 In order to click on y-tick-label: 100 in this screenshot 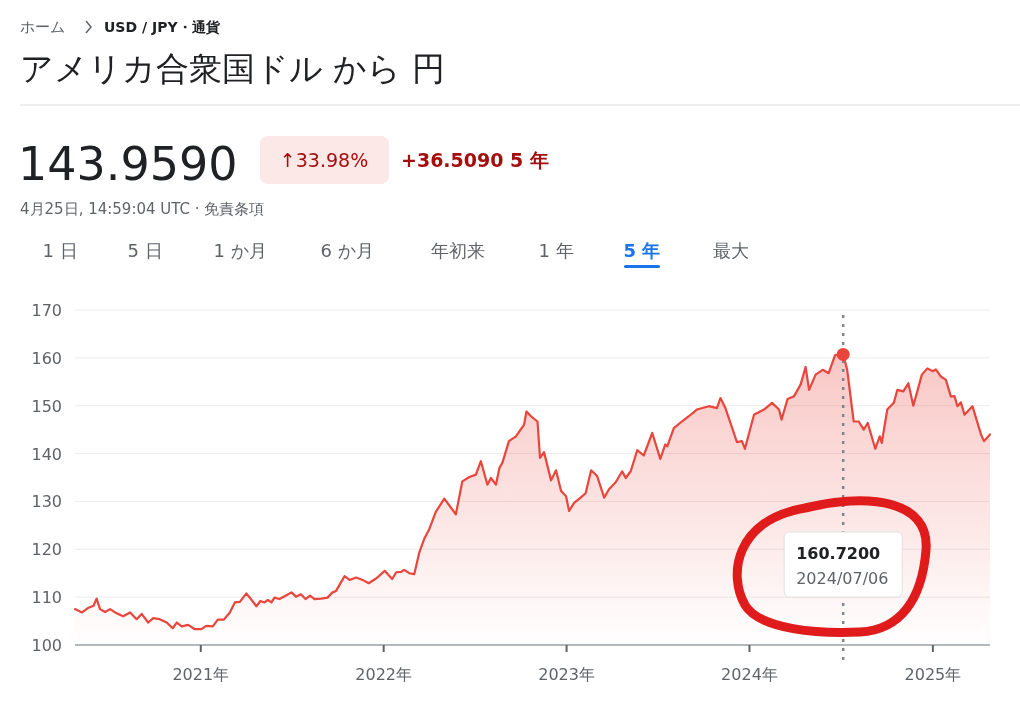, I will do `click(46, 645)`.